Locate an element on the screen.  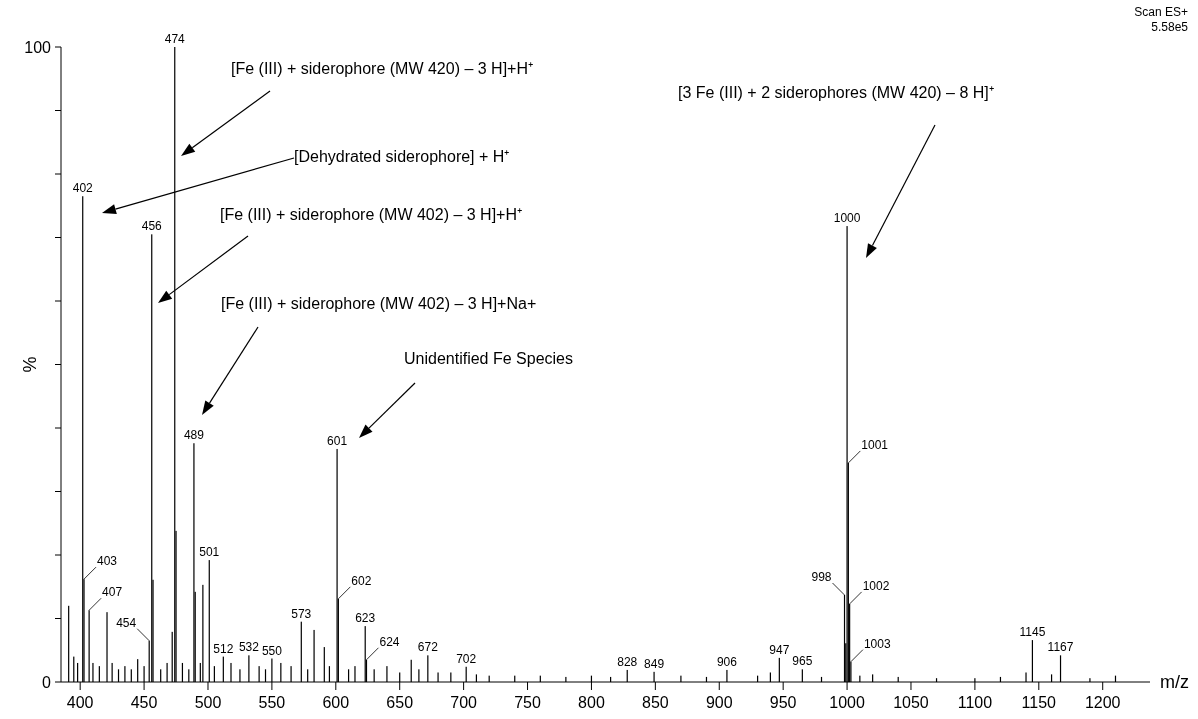
annotation: 849 is located at coordinates (654, 663).